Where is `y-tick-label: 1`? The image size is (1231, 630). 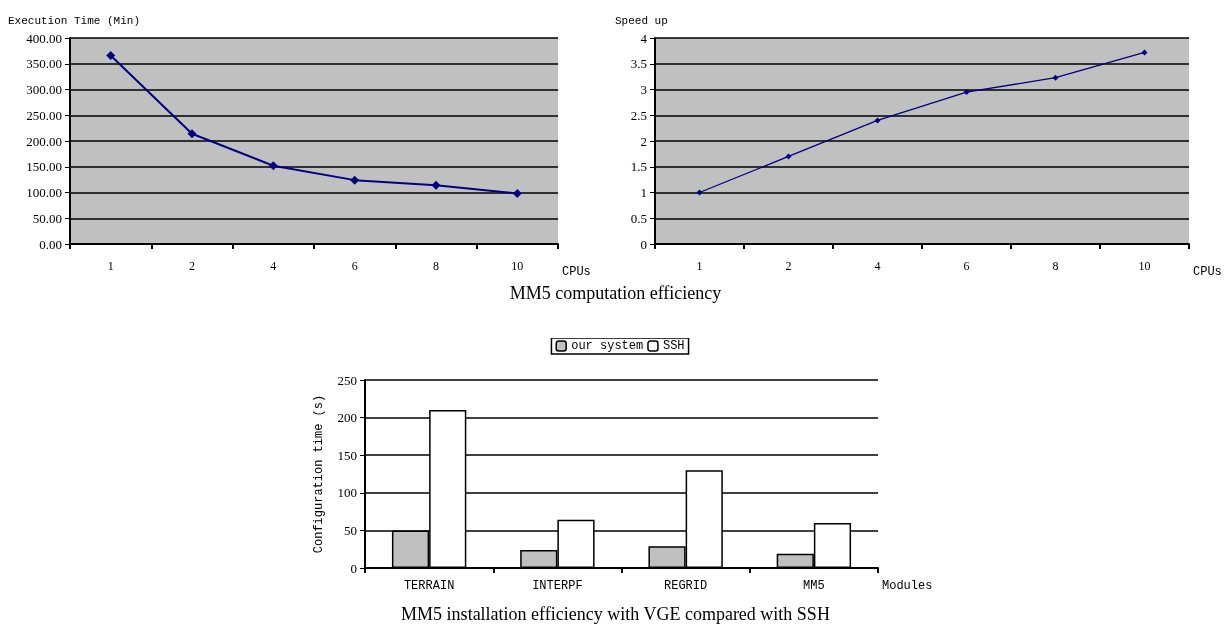 y-tick-label: 1 is located at coordinates (643, 192).